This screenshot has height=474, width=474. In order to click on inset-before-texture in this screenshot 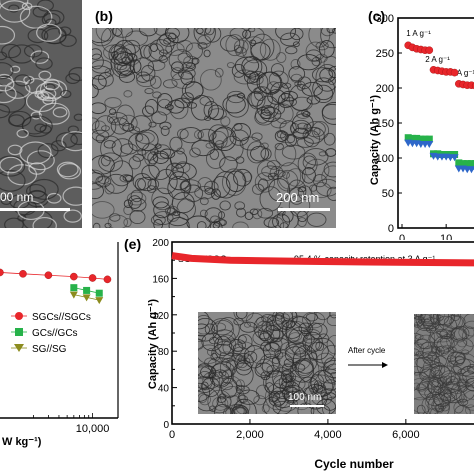, I will do `click(267, 363)`.